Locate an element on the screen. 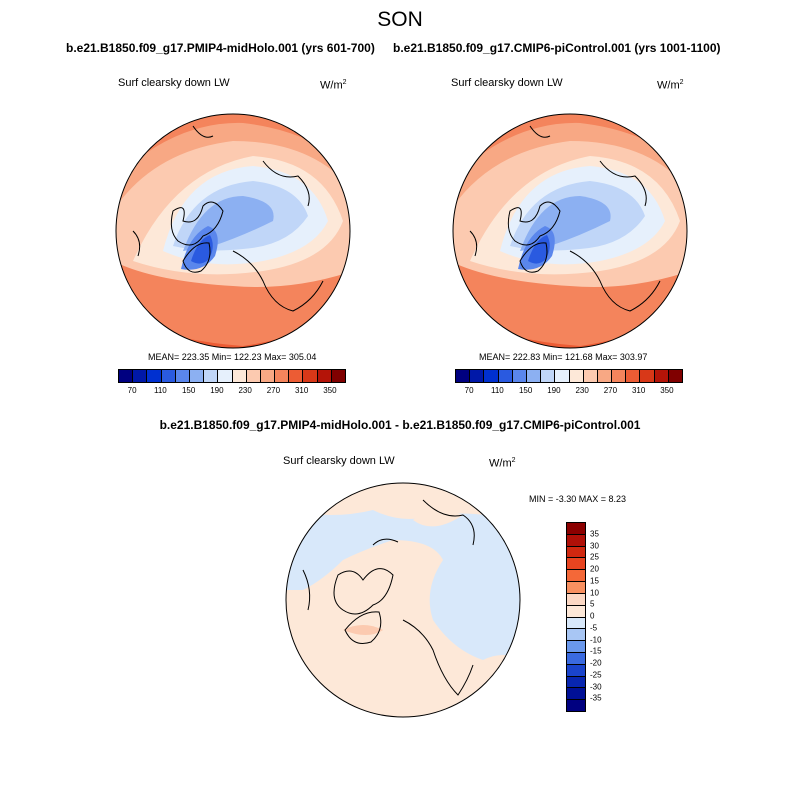 The image size is (800, 800). colorbar-tick-label: 10 is located at coordinates (594, 592).